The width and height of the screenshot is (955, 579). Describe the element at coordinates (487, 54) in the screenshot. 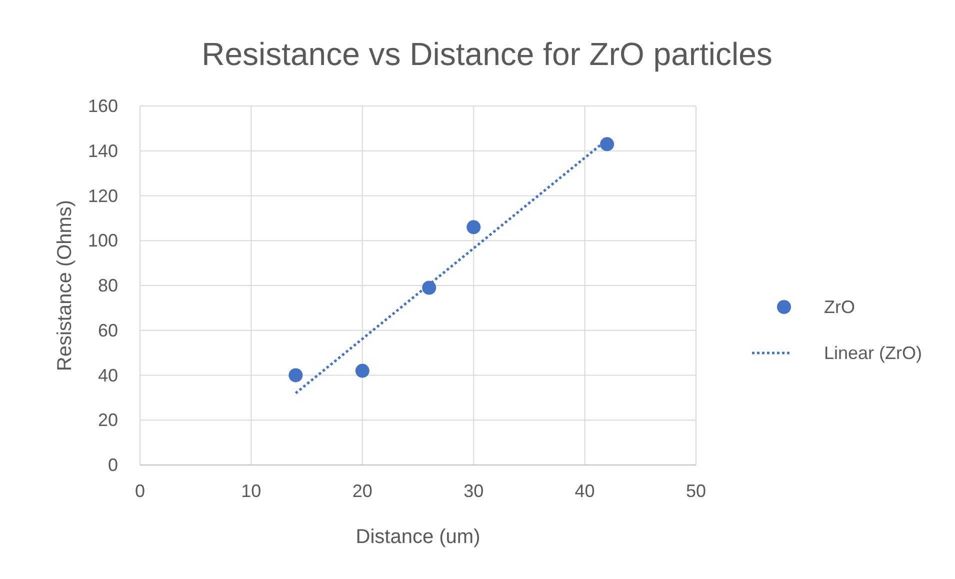

I see `chart-title: Resistance vs Distance for ZrO particles` at that location.